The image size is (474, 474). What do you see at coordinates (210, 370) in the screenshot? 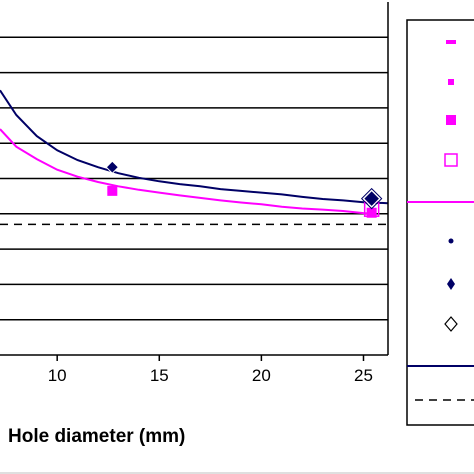
I see `x-ticks: 10 15 20 25` at bounding box center [210, 370].